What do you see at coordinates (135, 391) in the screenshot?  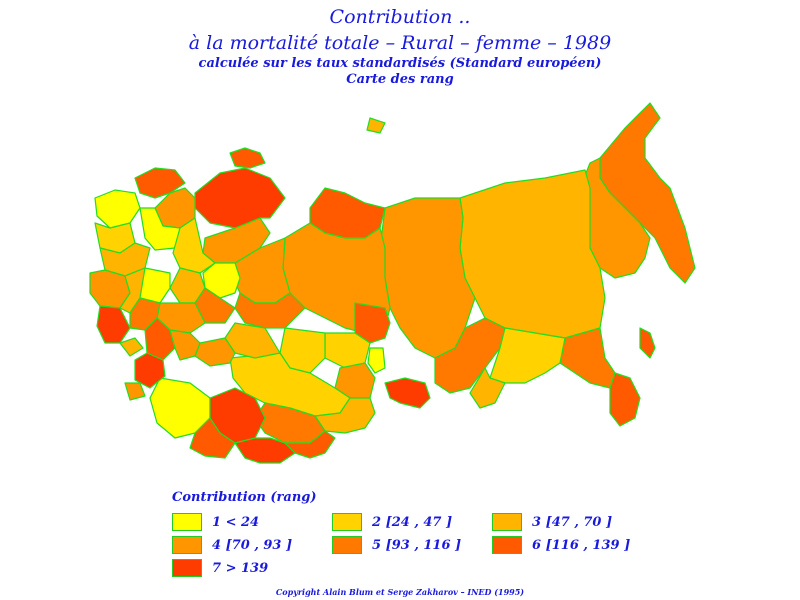 I see `region-georgia` at bounding box center [135, 391].